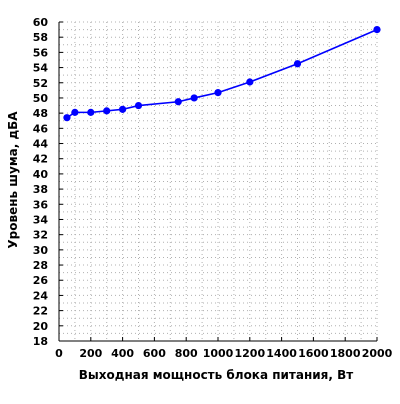  I want to click on x-tick-label: 1000, so click(218, 353).